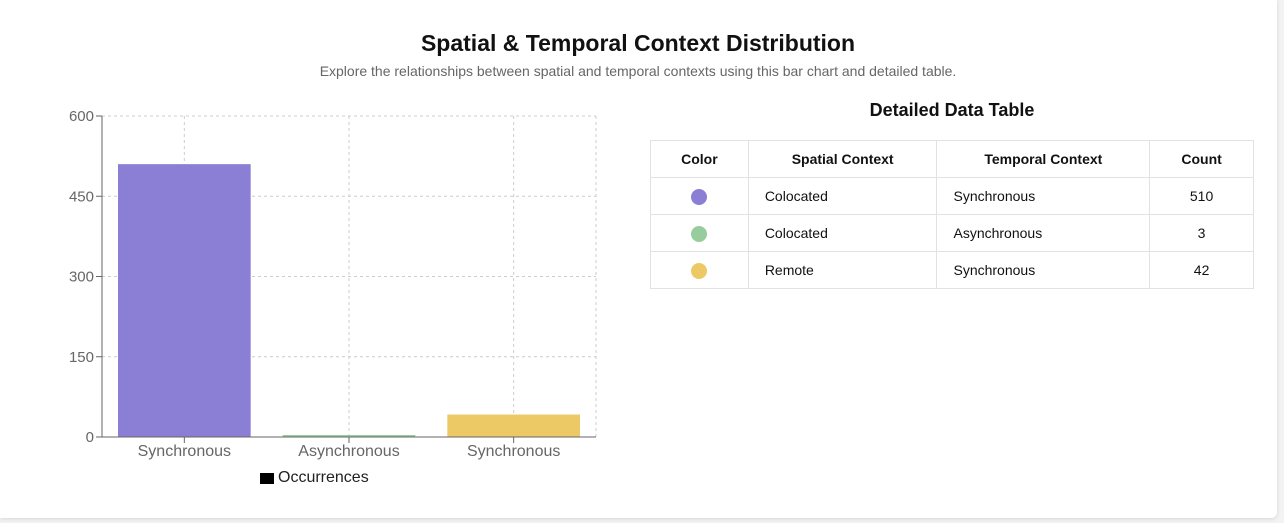 The image size is (1284, 523). I want to click on column-header-color: Color, so click(699, 159).